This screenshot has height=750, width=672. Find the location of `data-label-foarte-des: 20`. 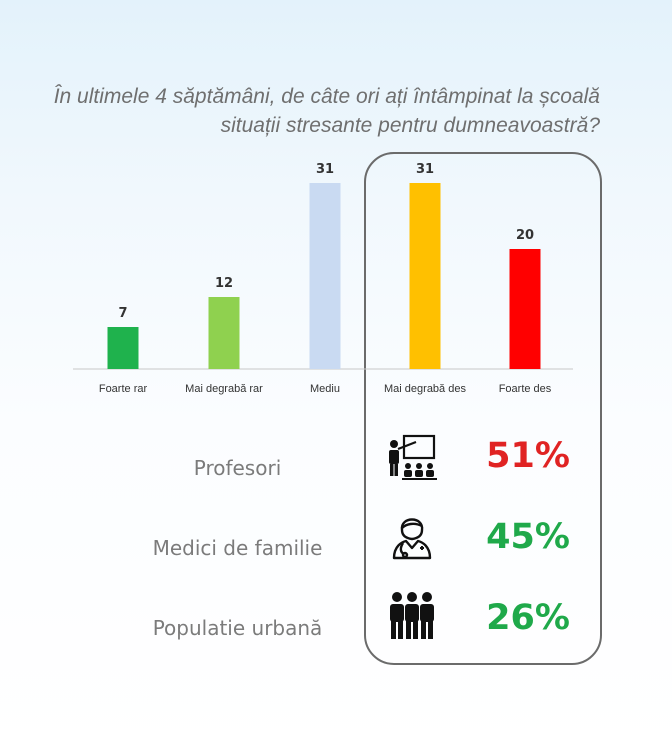

data-label-foarte-des: 20 is located at coordinates (525, 235).